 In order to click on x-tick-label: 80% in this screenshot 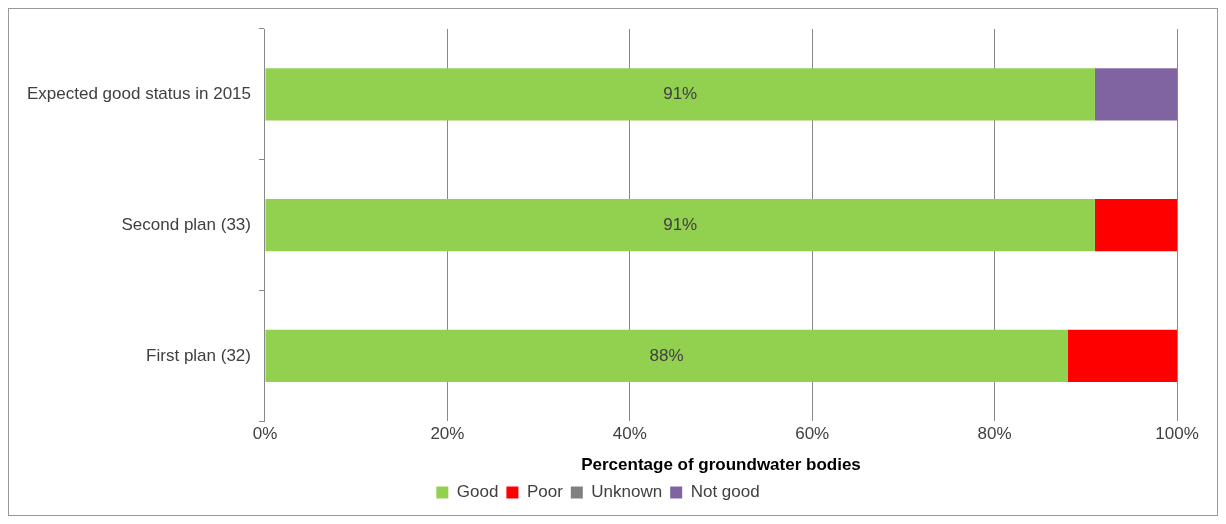, I will do `click(994, 434)`.